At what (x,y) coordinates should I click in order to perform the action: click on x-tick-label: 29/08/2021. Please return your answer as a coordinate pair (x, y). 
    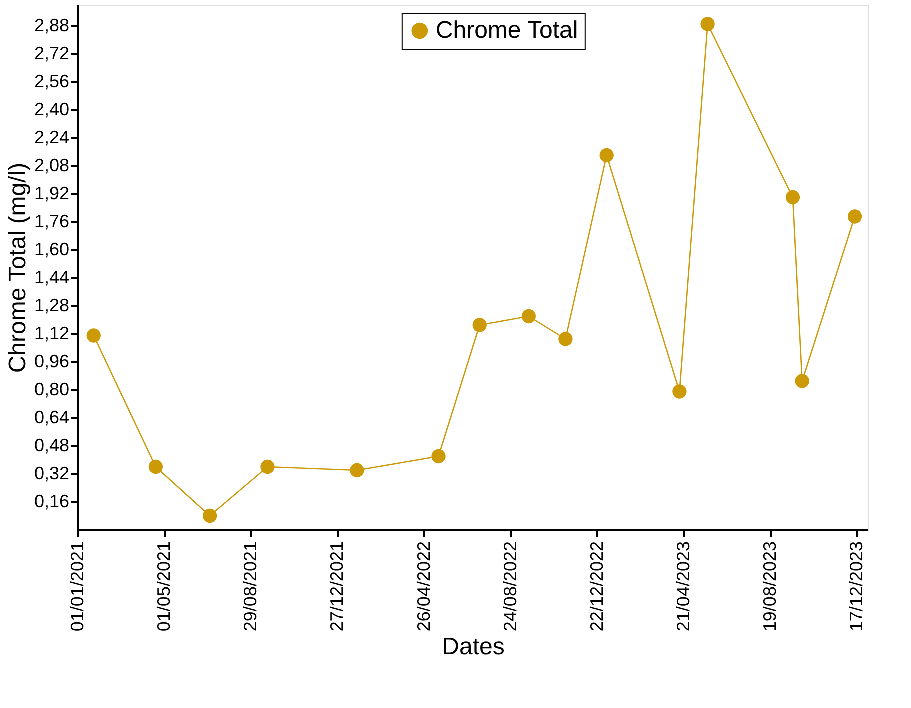
    Looking at the image, I should click on (250, 587).